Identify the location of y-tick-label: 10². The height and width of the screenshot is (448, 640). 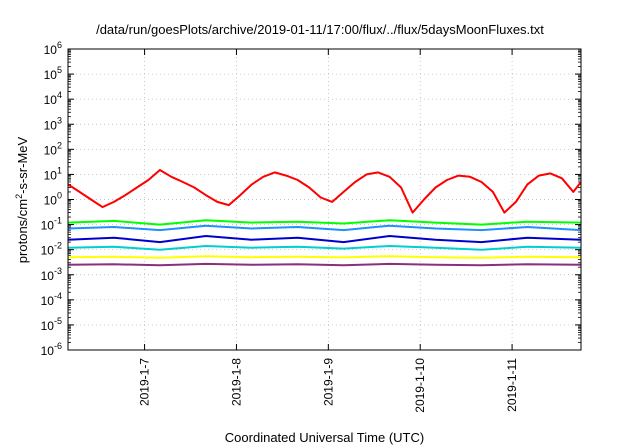
(53, 148).